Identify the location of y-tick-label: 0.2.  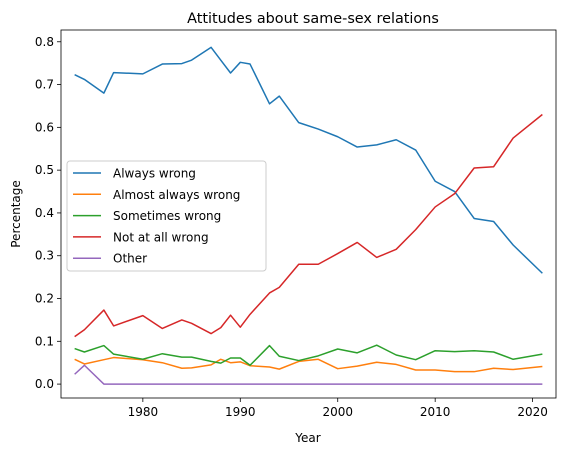
(44, 299).